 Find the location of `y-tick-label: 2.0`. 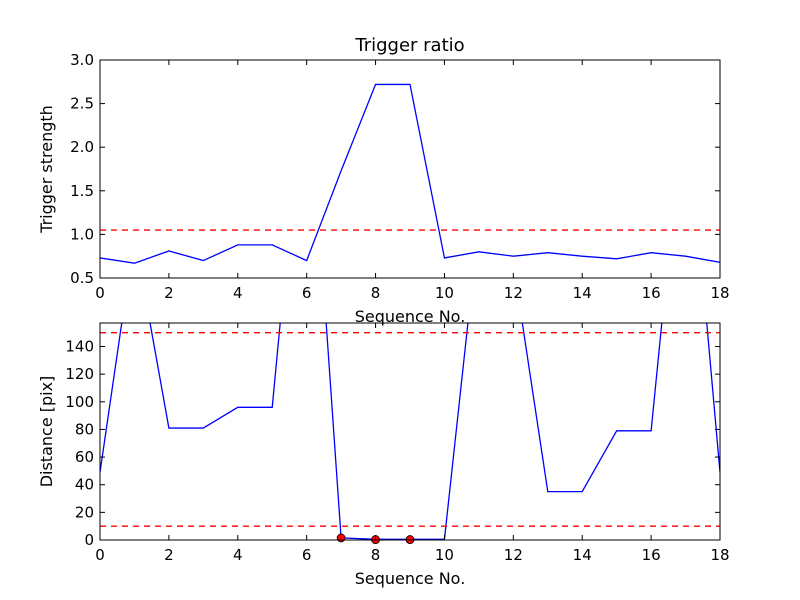

y-tick-label: 2.0 is located at coordinates (82, 147).